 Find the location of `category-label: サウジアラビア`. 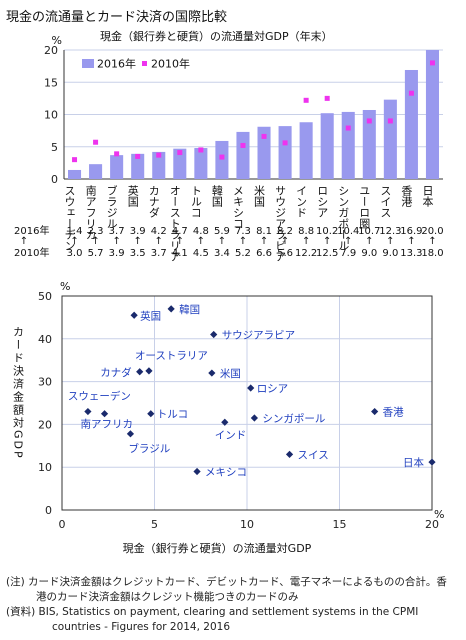

category-label: サウジアラビア is located at coordinates (280, 223).